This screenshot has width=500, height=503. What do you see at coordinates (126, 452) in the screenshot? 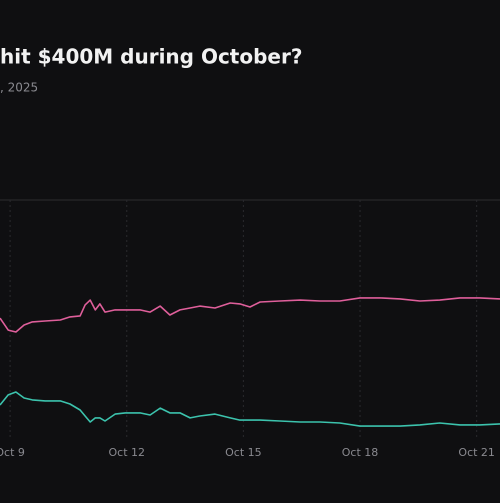
I see `x-tick-label: Oct 12` at bounding box center [126, 452].